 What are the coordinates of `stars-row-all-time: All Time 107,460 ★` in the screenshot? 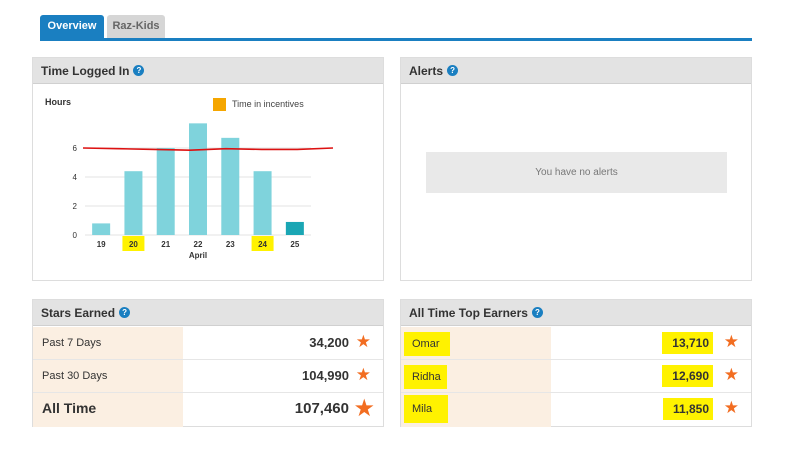 It's located at (208, 410).